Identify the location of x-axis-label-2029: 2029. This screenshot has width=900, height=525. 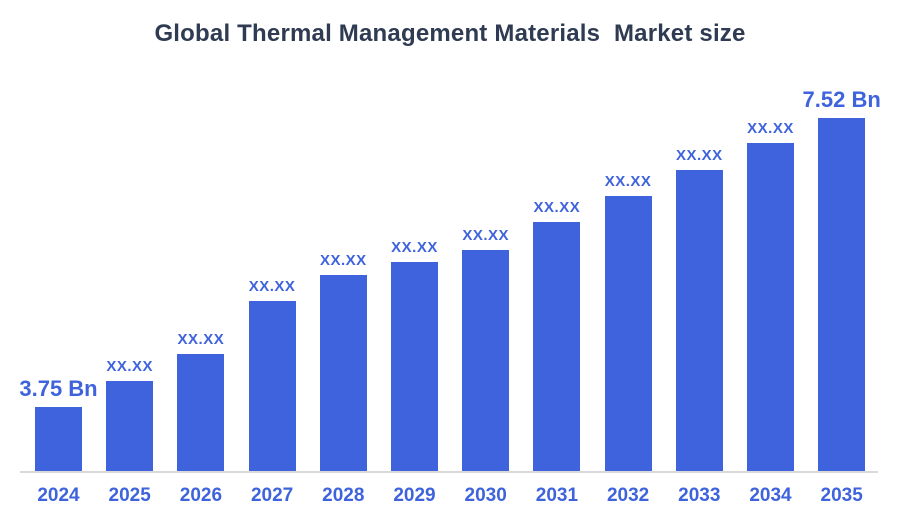
(414, 495).